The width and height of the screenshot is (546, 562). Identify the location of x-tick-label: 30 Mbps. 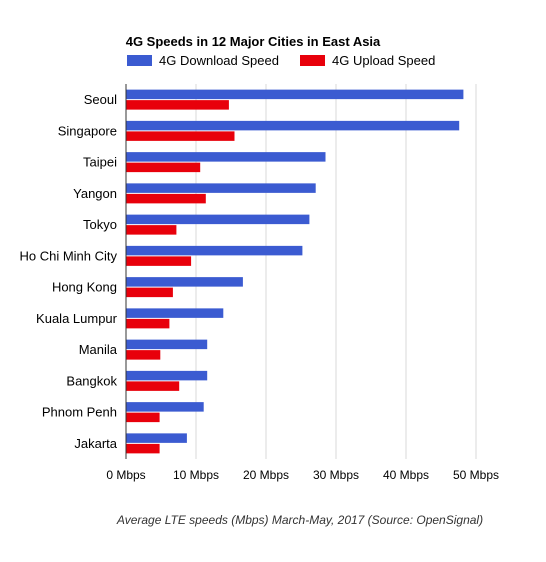
(336, 475).